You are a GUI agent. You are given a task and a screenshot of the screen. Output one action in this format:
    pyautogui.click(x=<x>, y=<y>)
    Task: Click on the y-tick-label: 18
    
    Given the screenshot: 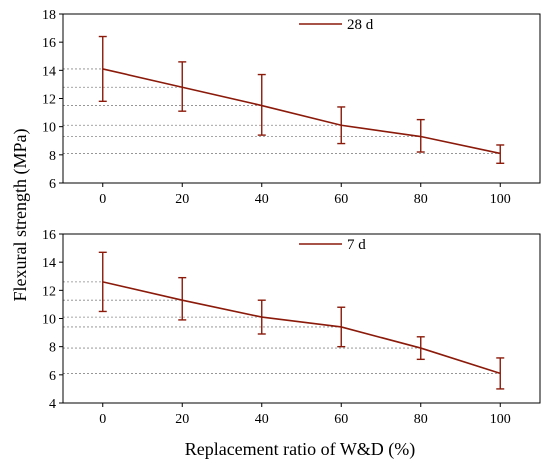 What is the action you would take?
    pyautogui.click(x=49, y=15)
    